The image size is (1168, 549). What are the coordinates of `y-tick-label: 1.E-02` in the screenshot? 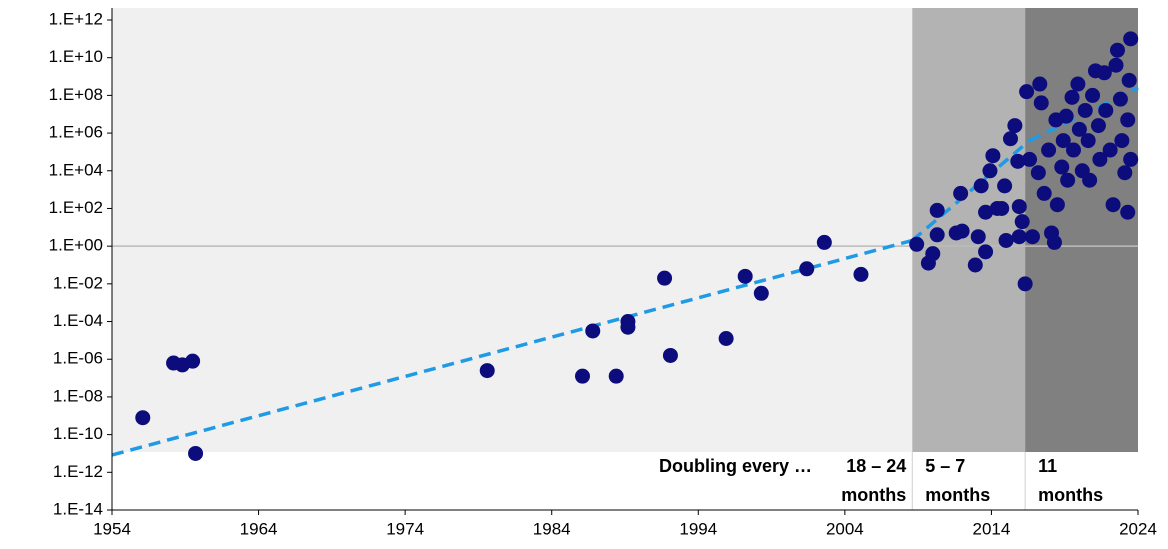 It's located at (78, 282).